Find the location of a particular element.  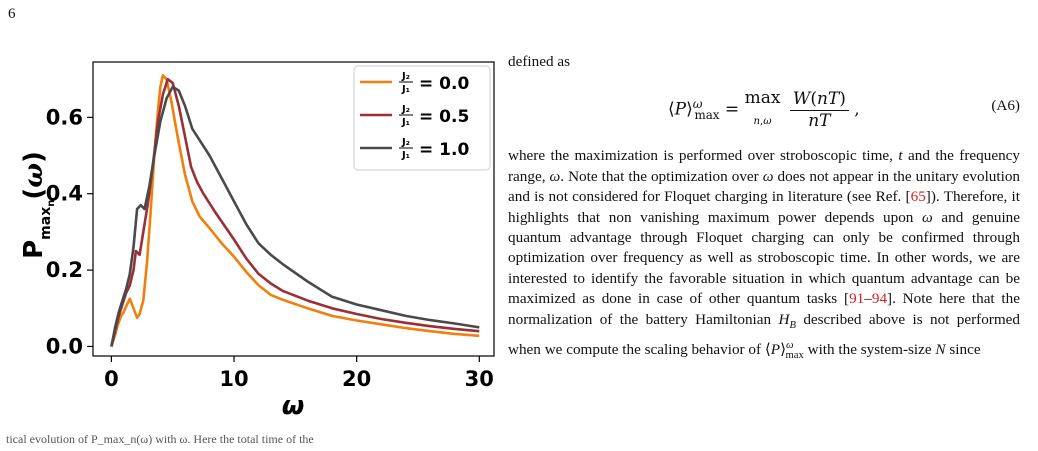

y-tick-label: 0.4 is located at coordinates (64, 194).